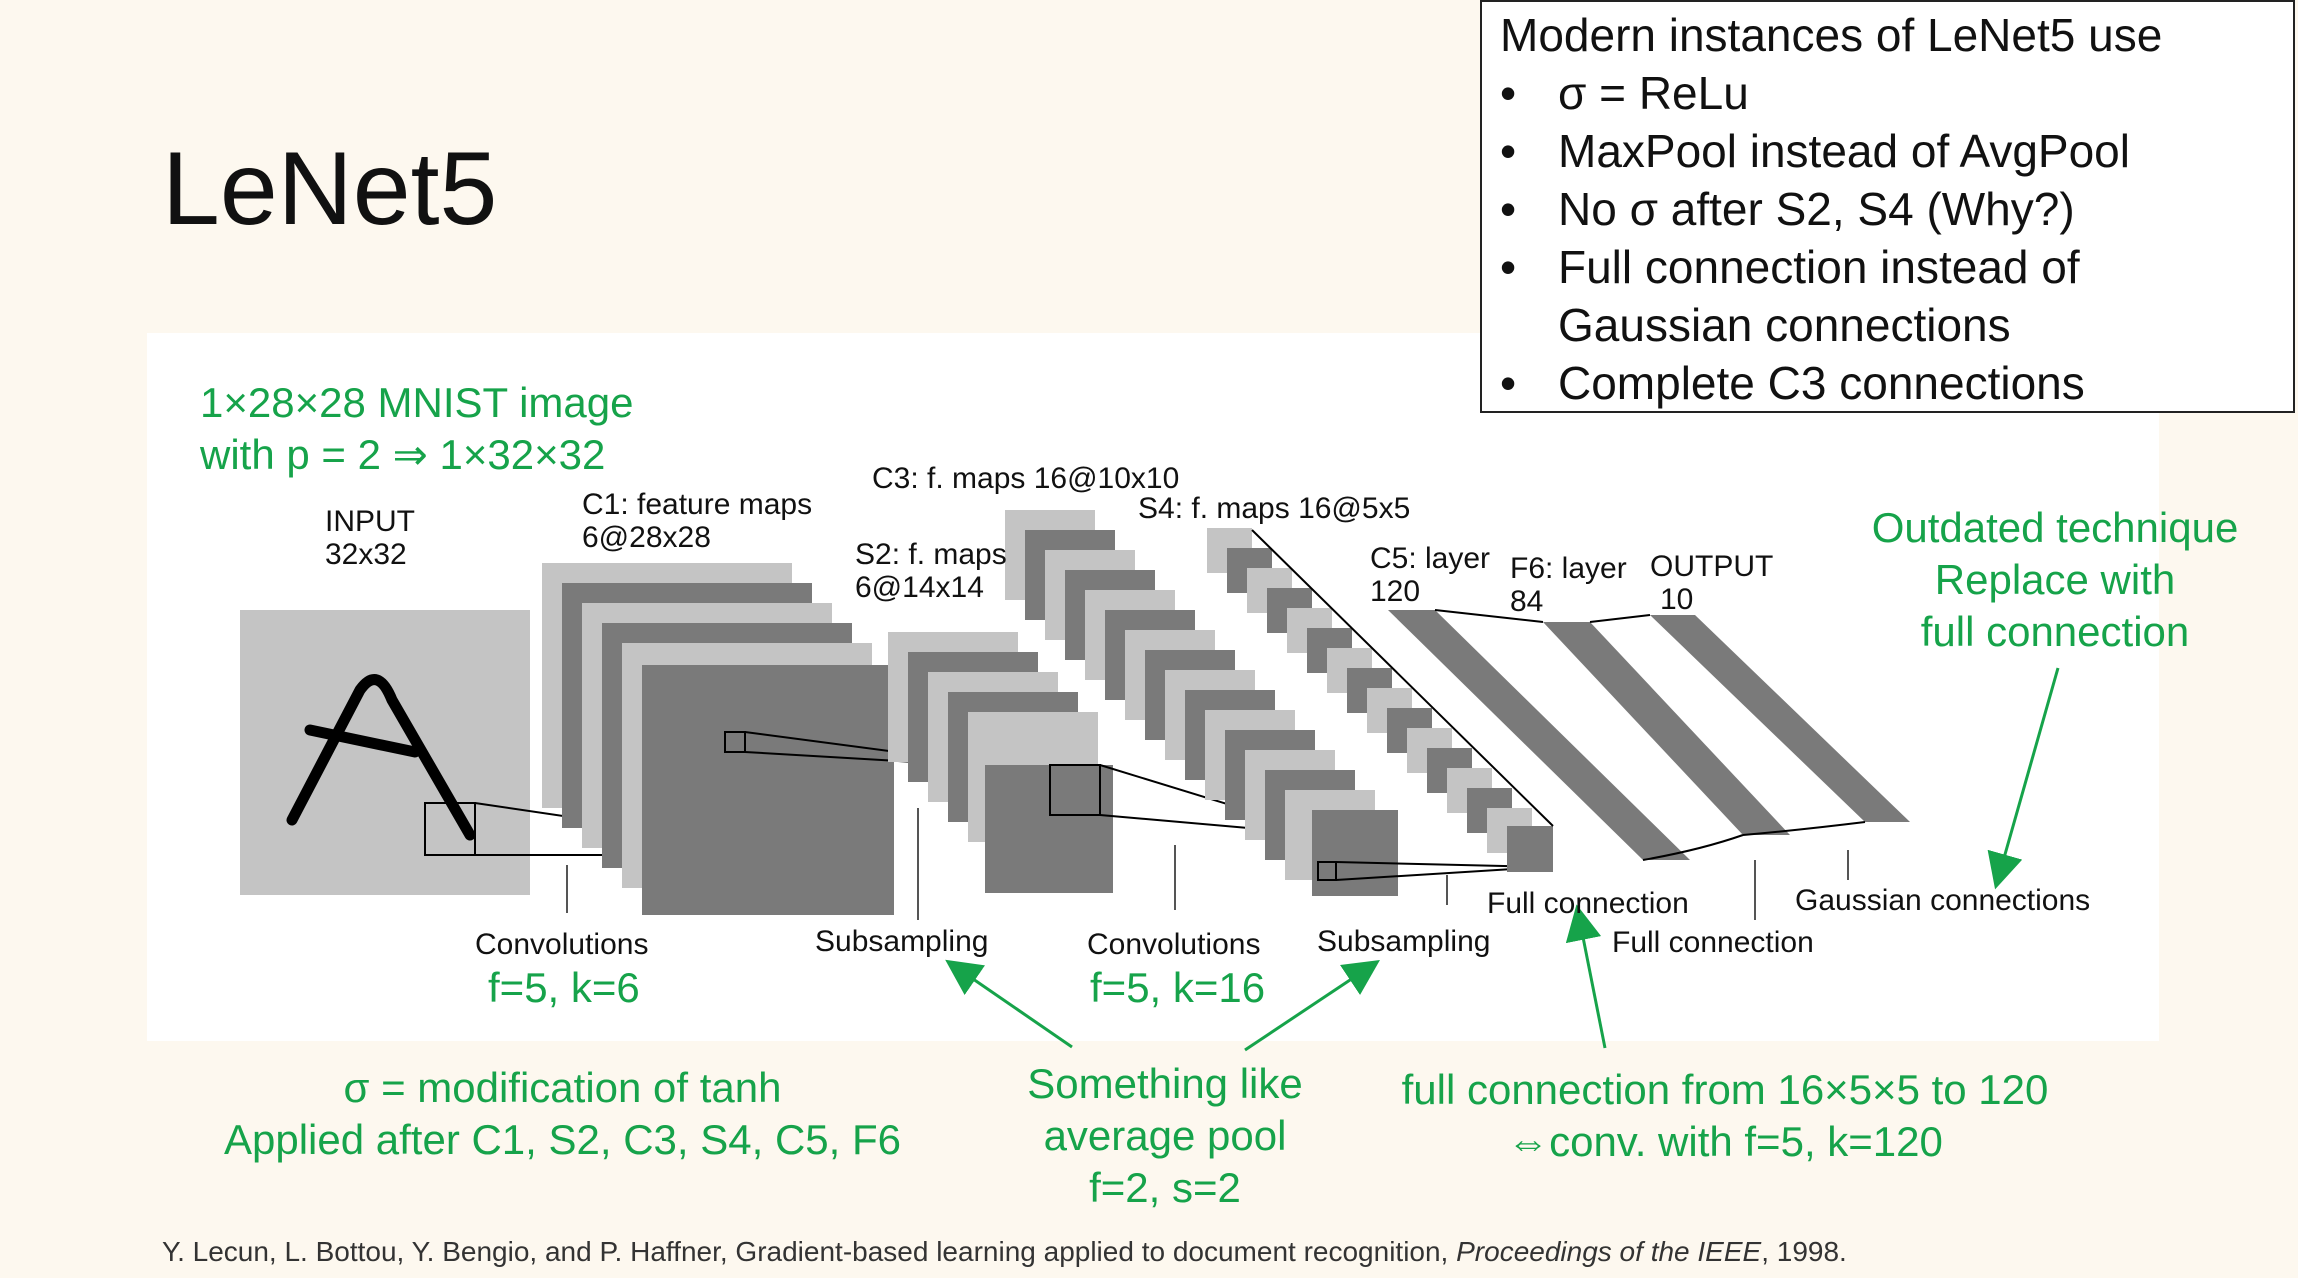 The width and height of the screenshot is (2298, 1278). I want to click on letter-a-stroke, so click(381, 757).